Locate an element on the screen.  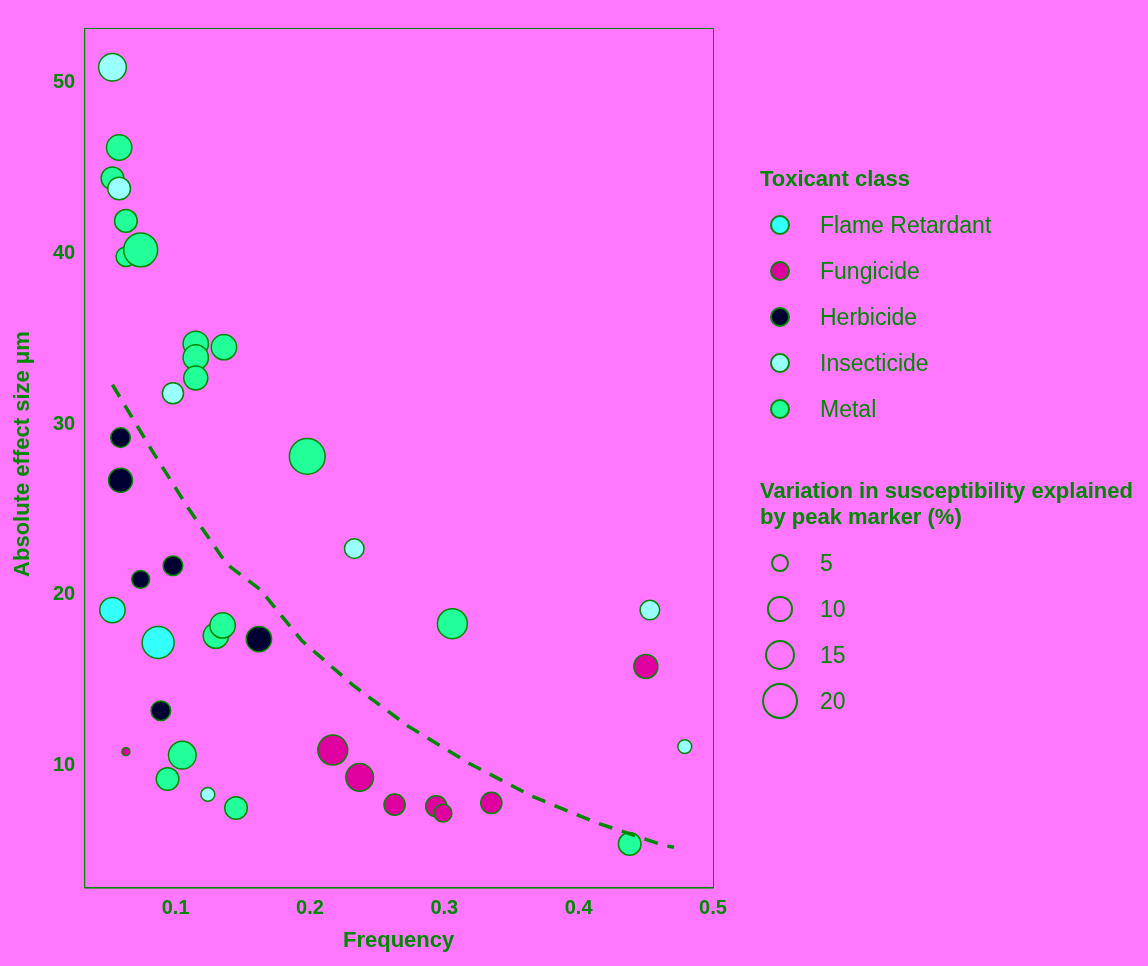
x-tick-label: 0.2 is located at coordinates (310, 907).